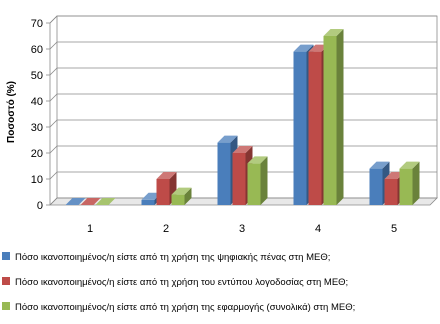 The image size is (440, 324). What do you see at coordinates (40, 206) in the screenshot?
I see `y-tick-label: 0` at bounding box center [40, 206].